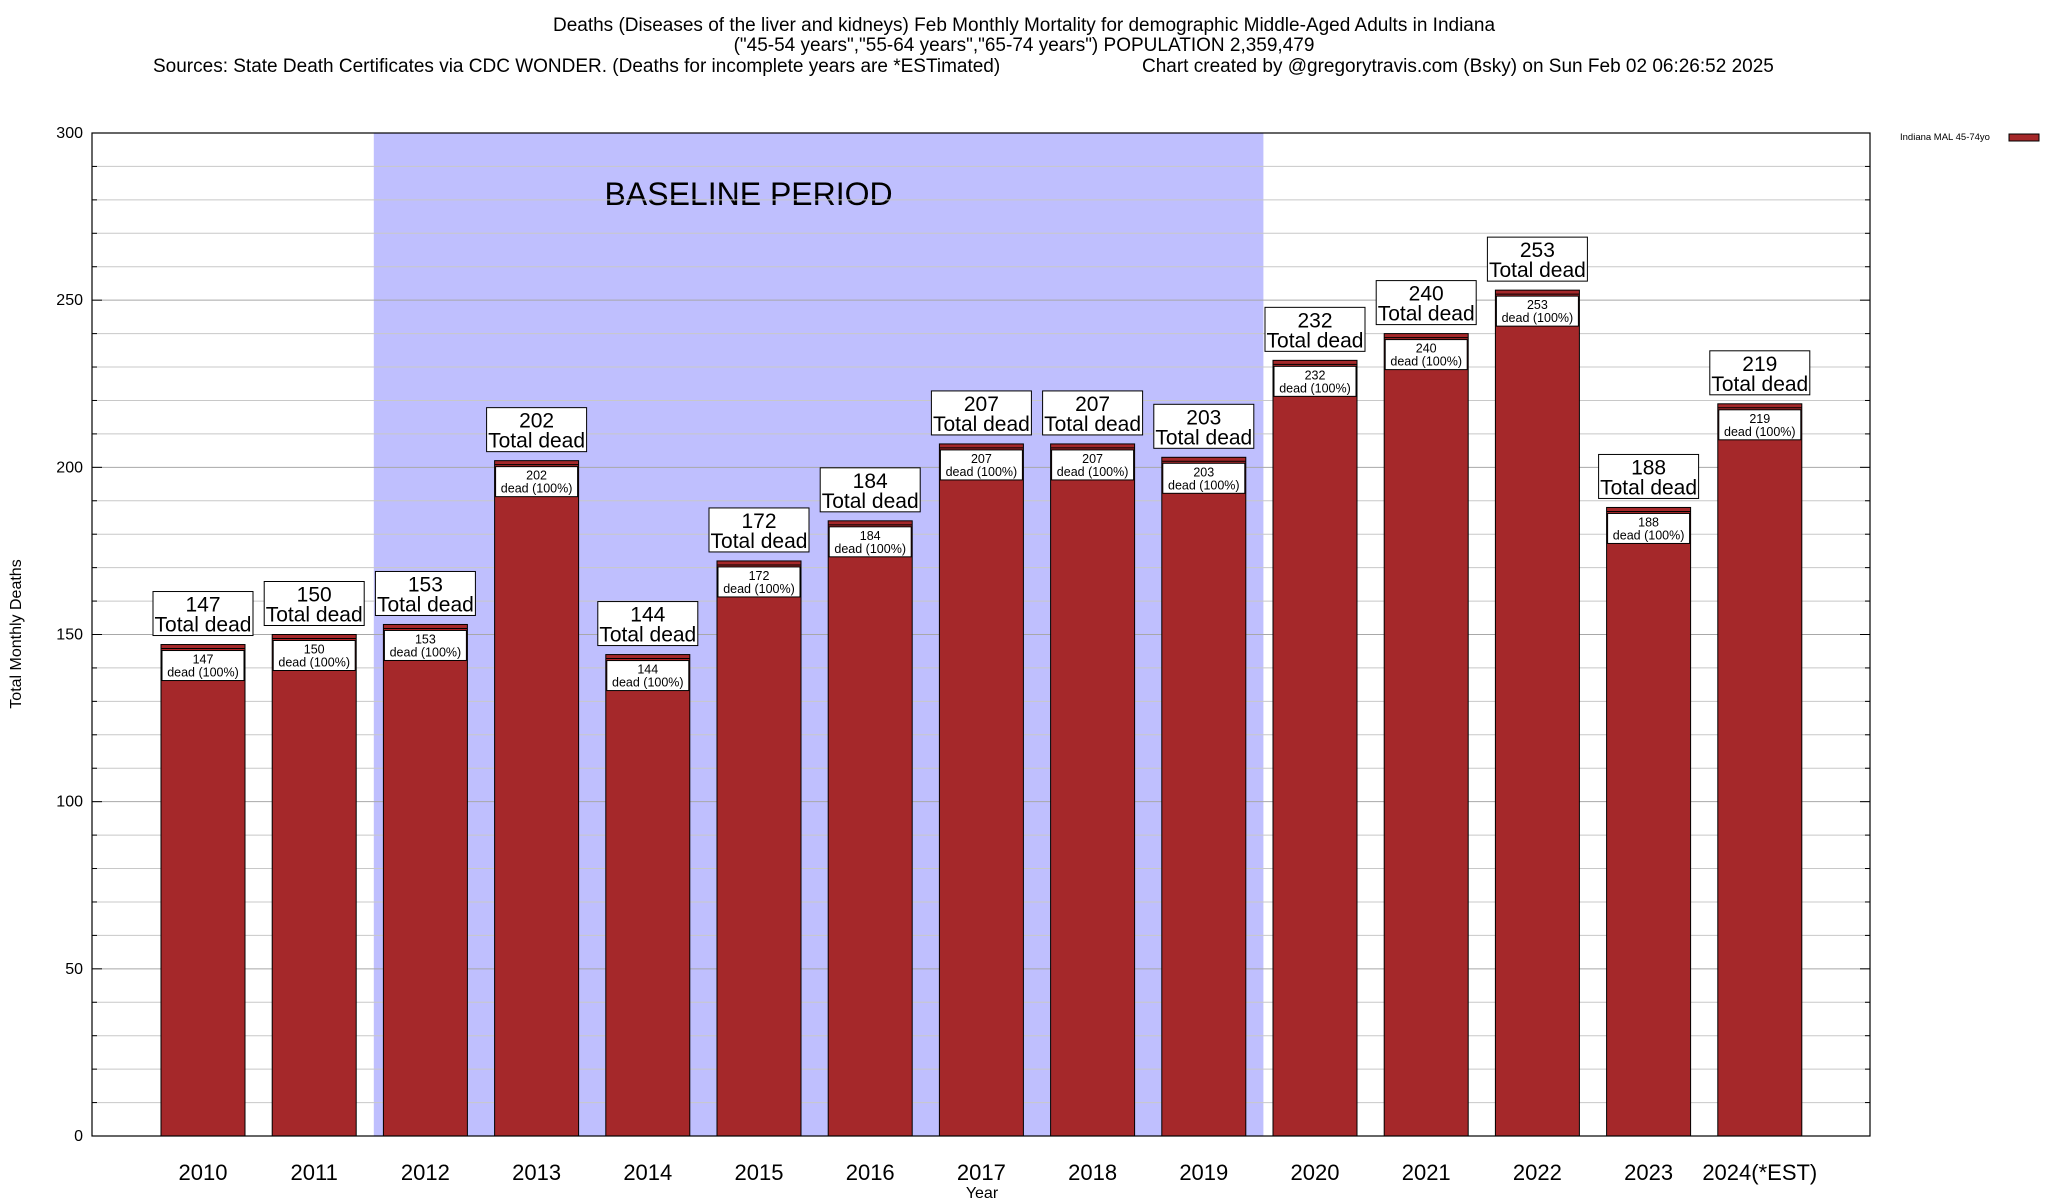 The image size is (2048, 1200). What do you see at coordinates (74, 969) in the screenshot?
I see `y-tick-label: 50` at bounding box center [74, 969].